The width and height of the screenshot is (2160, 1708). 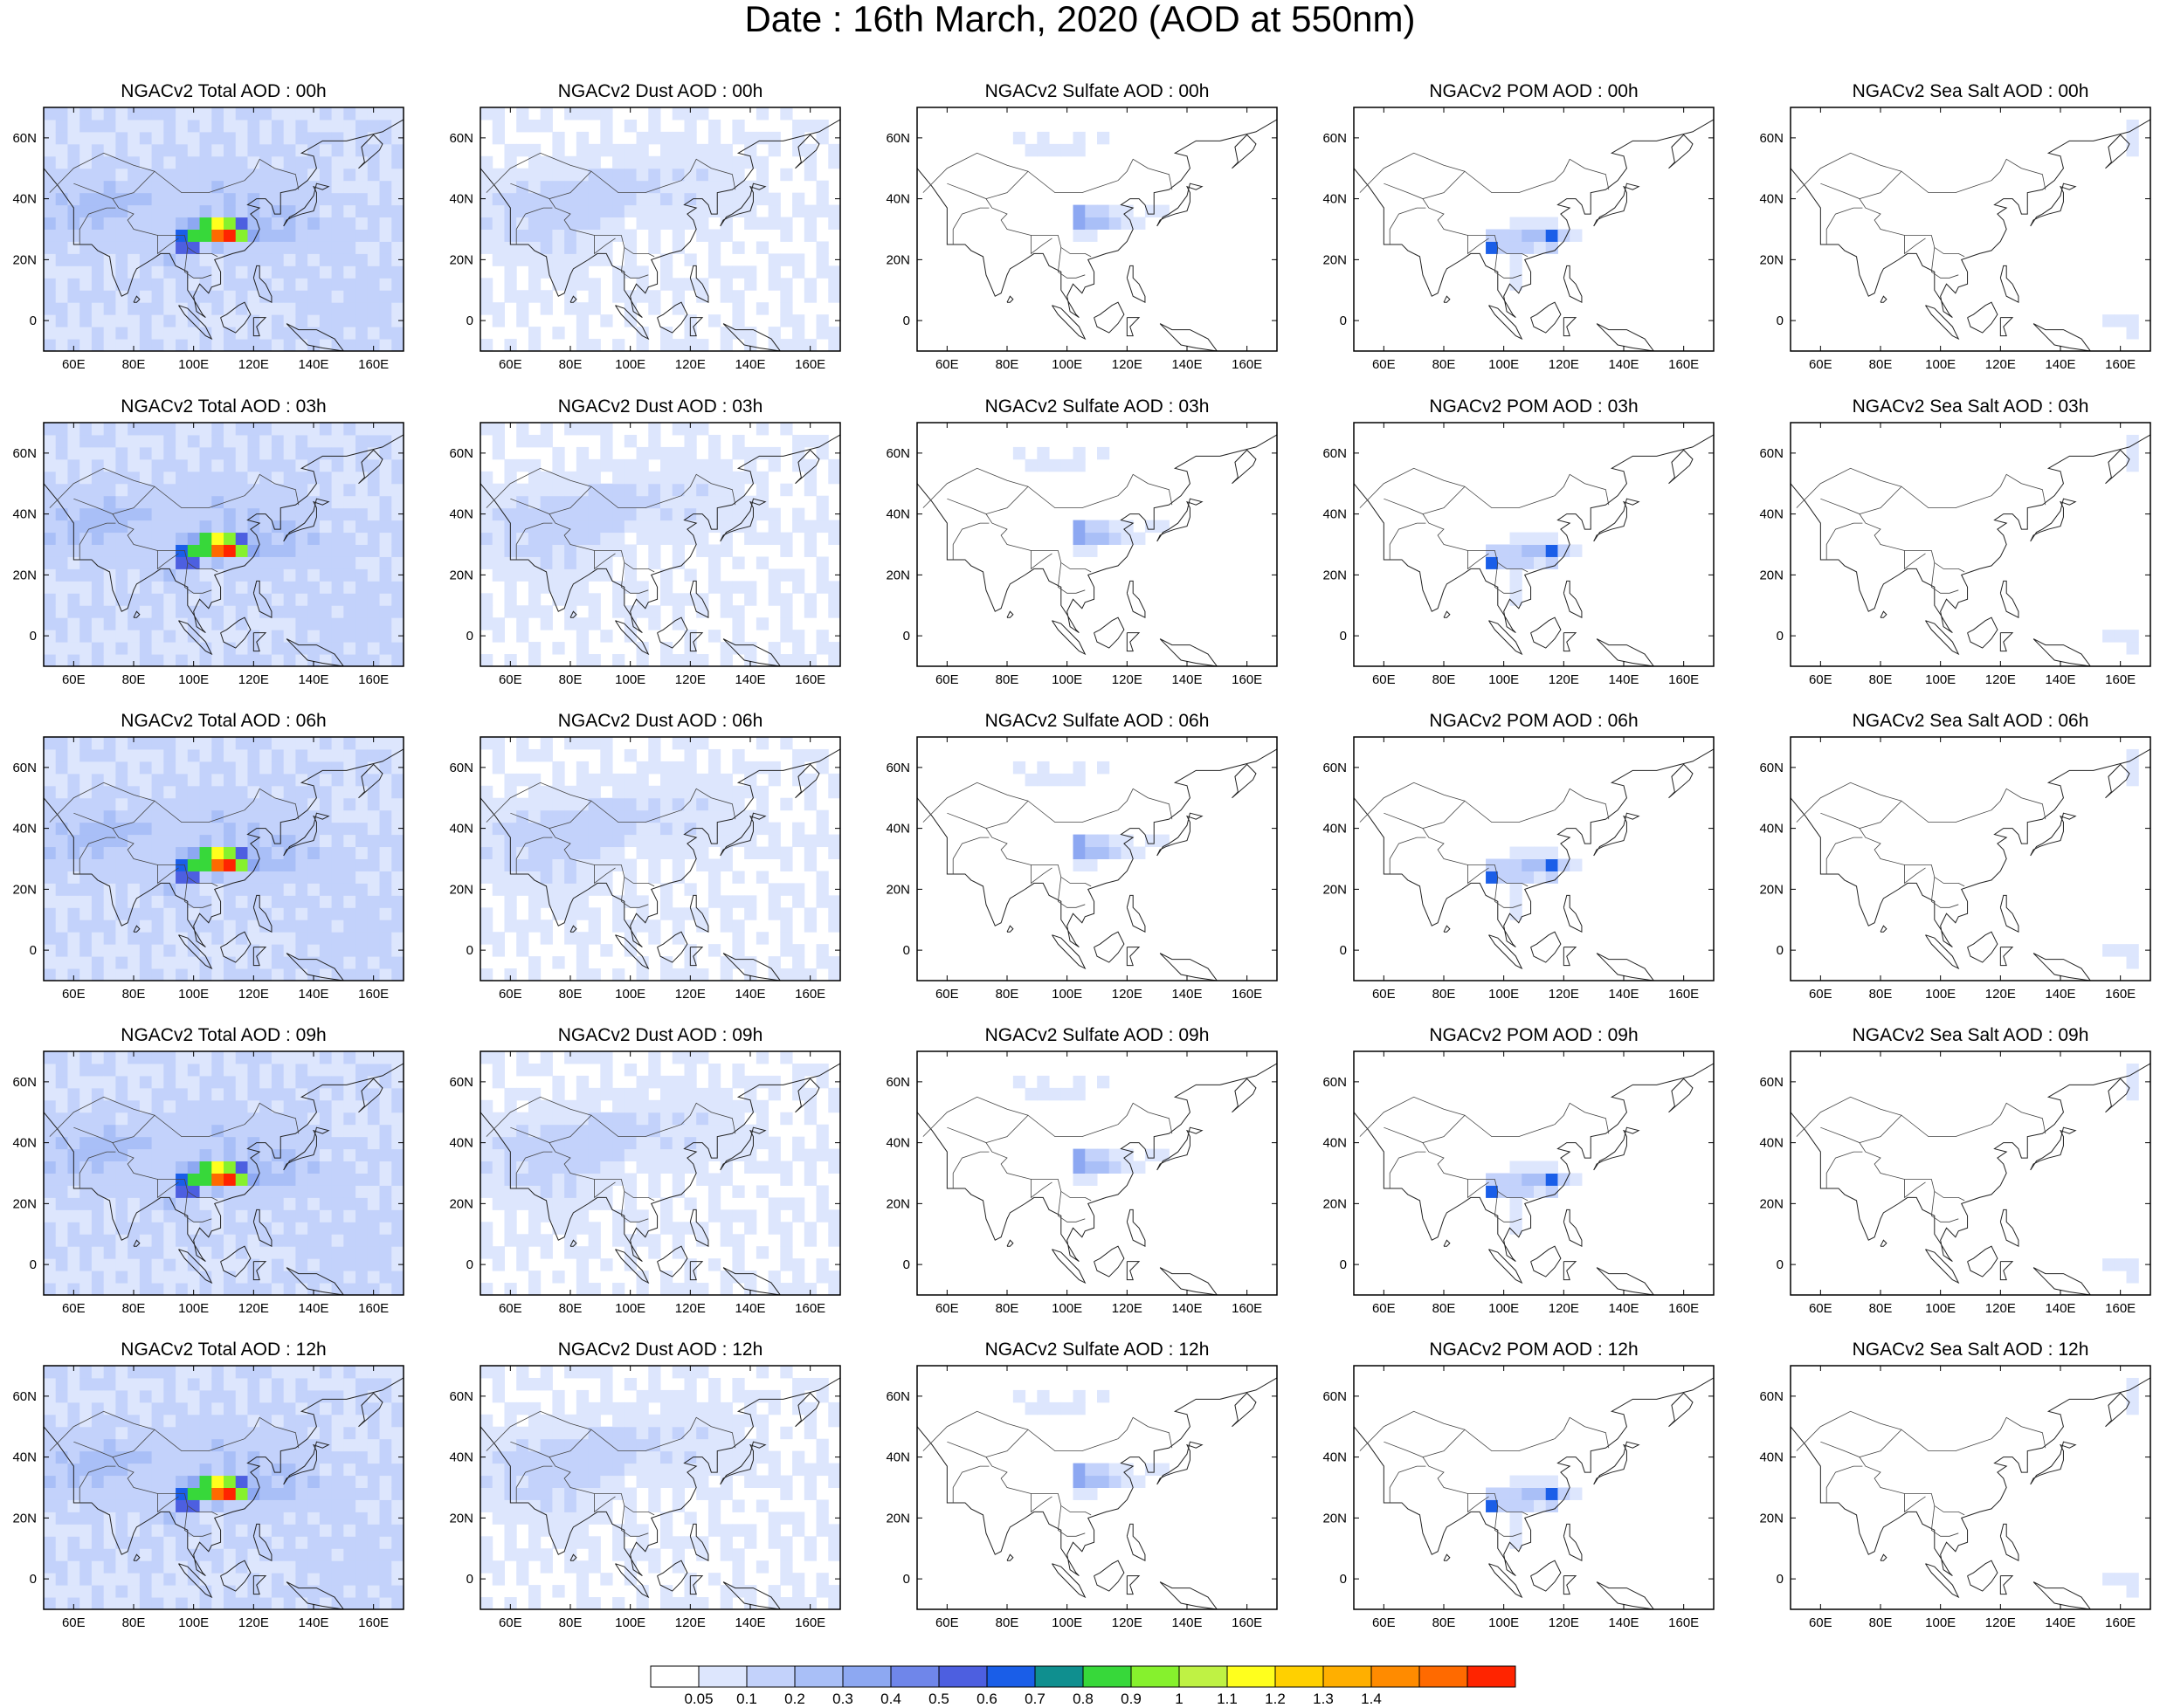 What do you see at coordinates (1534, 864) in the screenshot?
I see `coastline` at bounding box center [1534, 864].